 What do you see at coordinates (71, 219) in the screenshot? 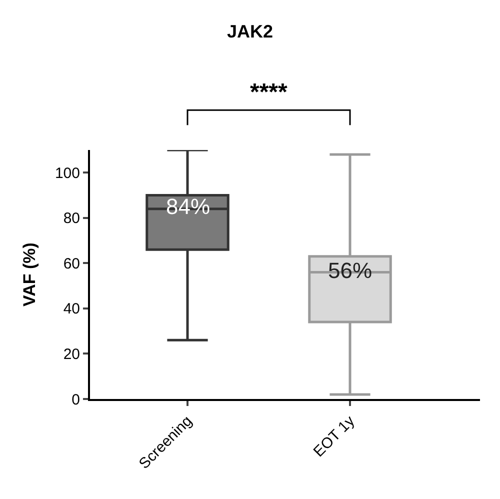
I see `y-tick-label: 80` at bounding box center [71, 219].